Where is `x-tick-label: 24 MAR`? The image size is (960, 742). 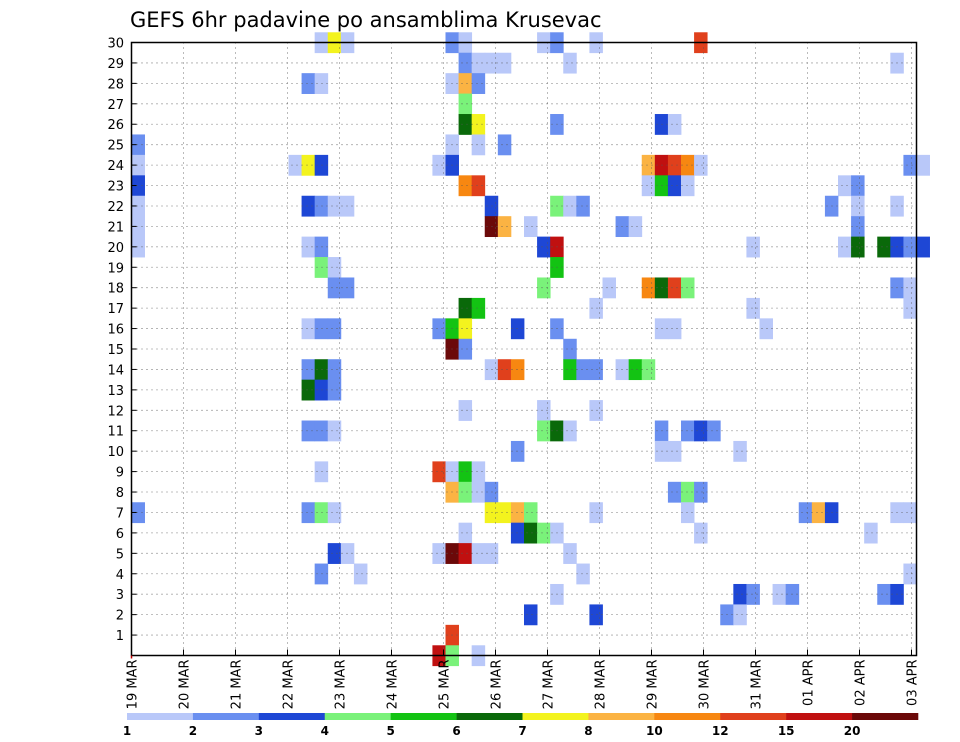
x-tick-label: 24 MAR is located at coordinates (393, 685).